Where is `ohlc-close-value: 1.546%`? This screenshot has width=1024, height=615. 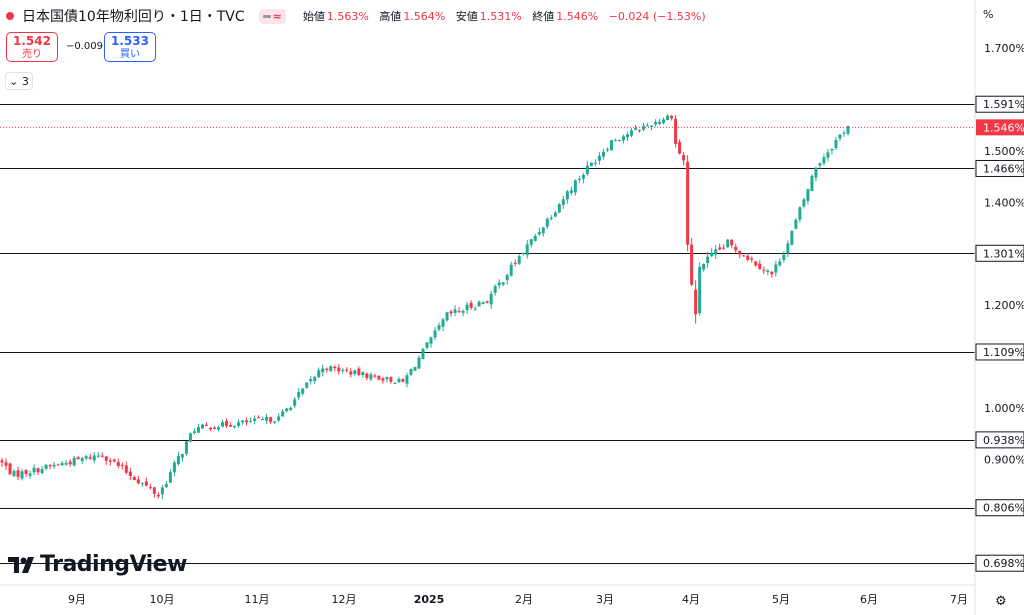 ohlc-close-value: 1.546% is located at coordinates (577, 16).